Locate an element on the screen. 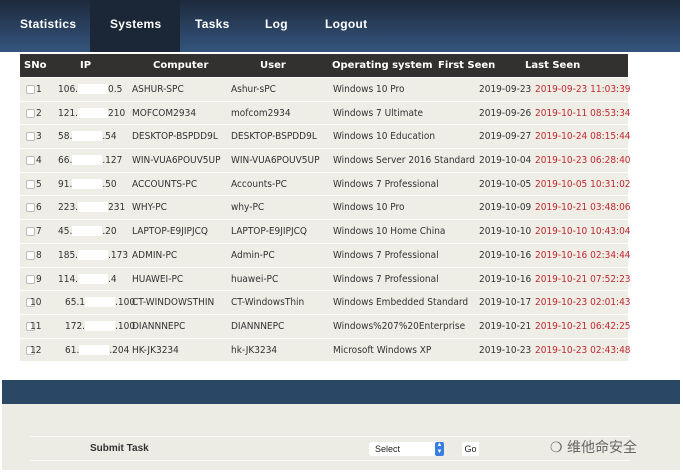 The image size is (683, 476). ip-suffix: 210 is located at coordinates (117, 113).